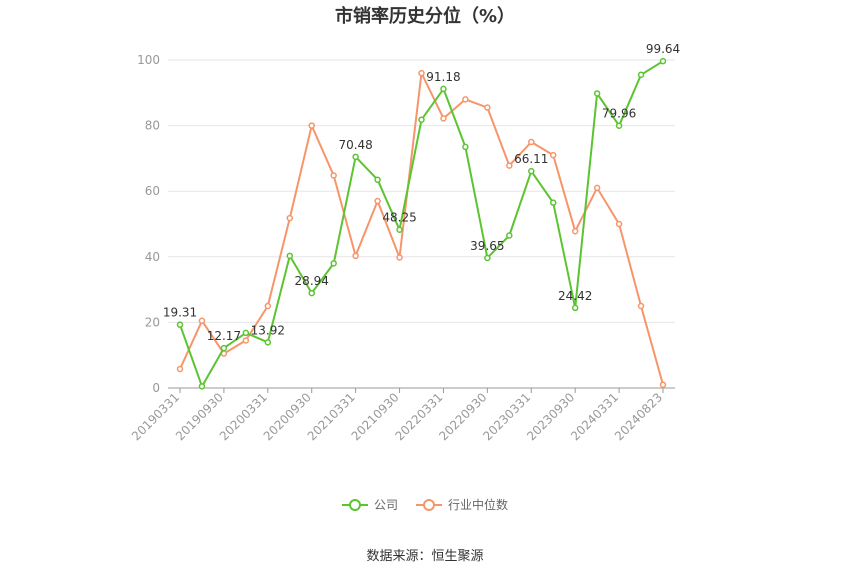 This screenshot has height=575, width=850. What do you see at coordinates (575, 296) in the screenshot?
I see `data-label: 24.42` at bounding box center [575, 296].